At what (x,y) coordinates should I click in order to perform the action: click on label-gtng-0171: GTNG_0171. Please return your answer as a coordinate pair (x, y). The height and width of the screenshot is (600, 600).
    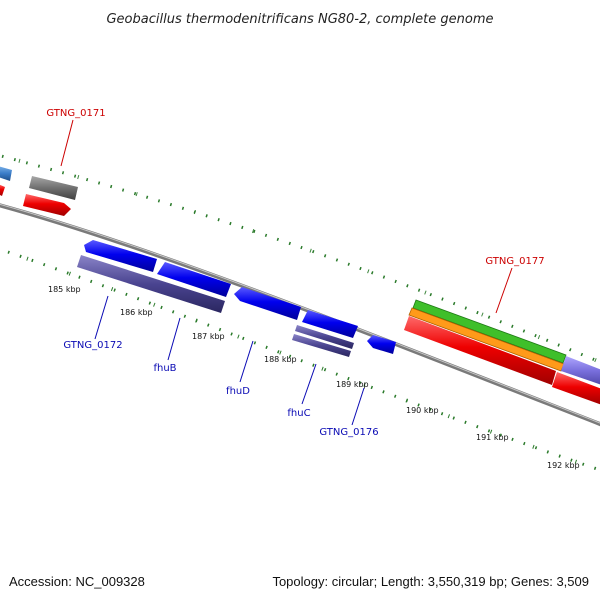
    Looking at the image, I should click on (75, 113).